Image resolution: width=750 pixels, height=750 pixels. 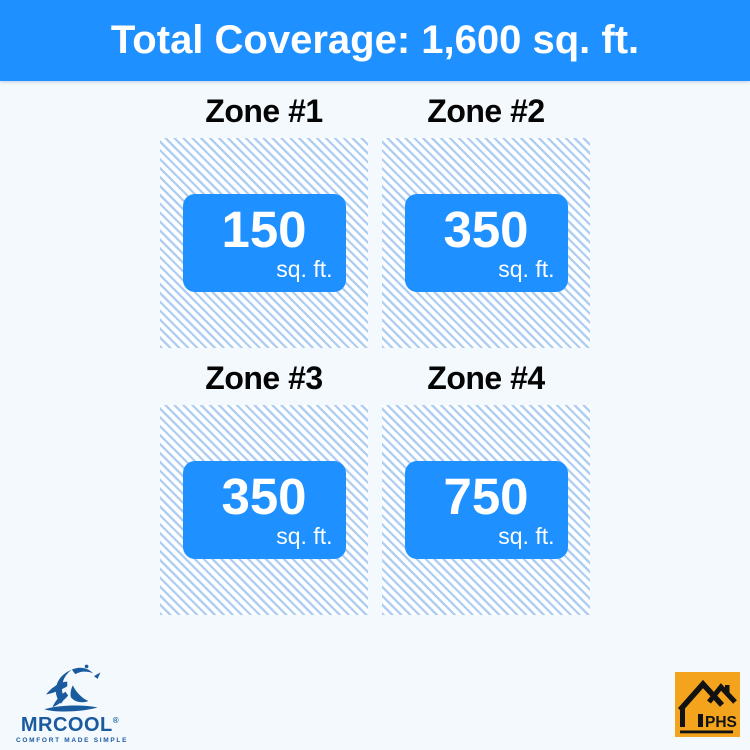 I want to click on total-coverage-title: Total Coverage: 1,600 sq. ft., so click(x=375, y=40).